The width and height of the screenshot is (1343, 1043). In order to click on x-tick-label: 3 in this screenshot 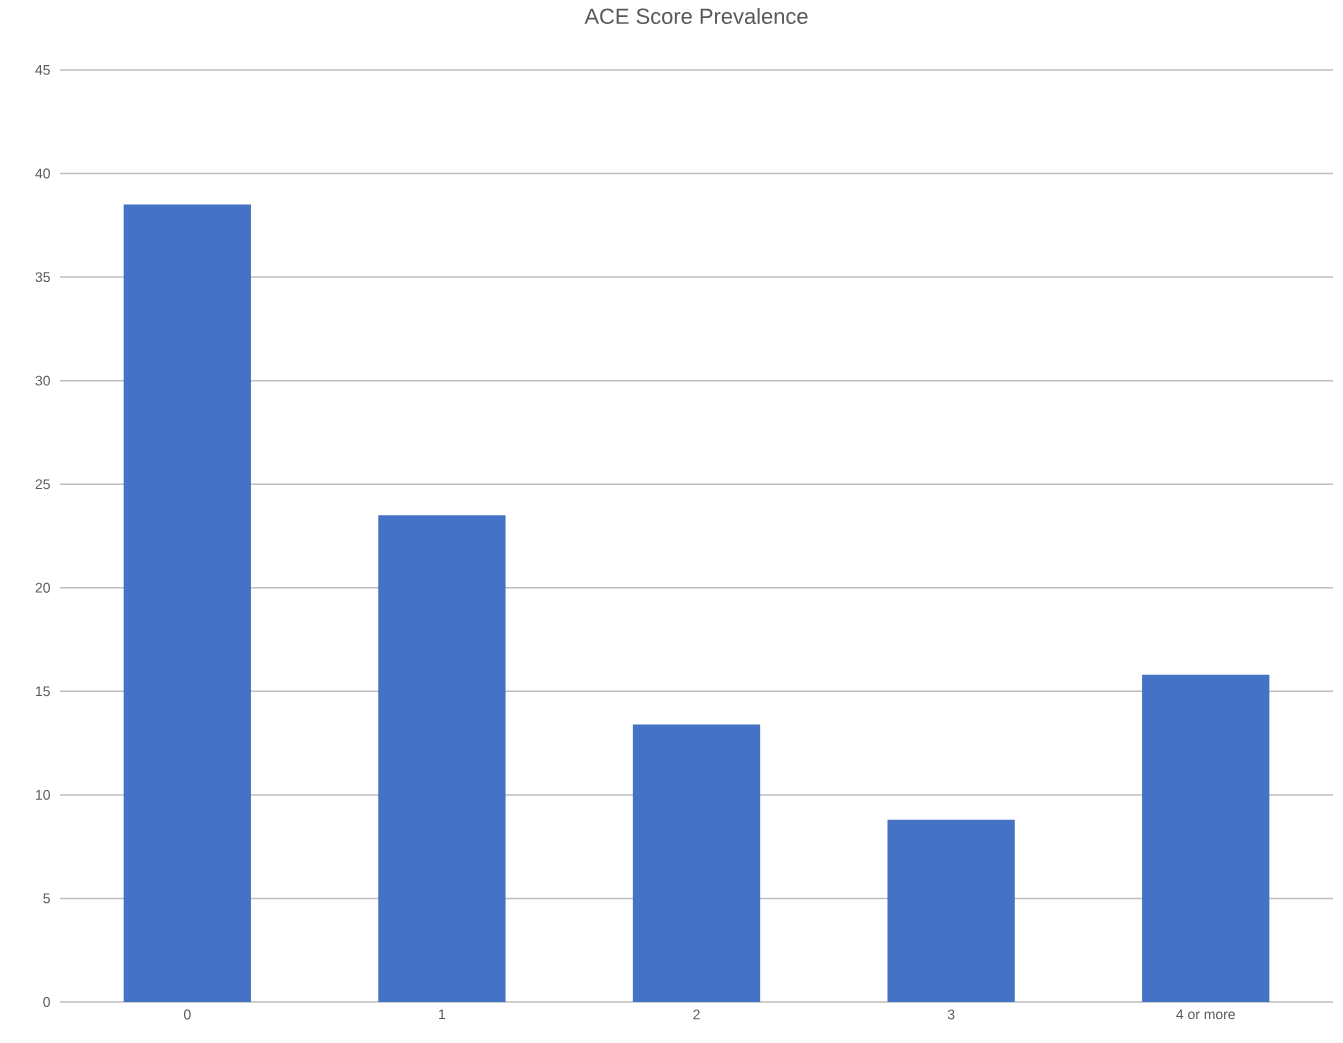, I will do `click(951, 1014)`.